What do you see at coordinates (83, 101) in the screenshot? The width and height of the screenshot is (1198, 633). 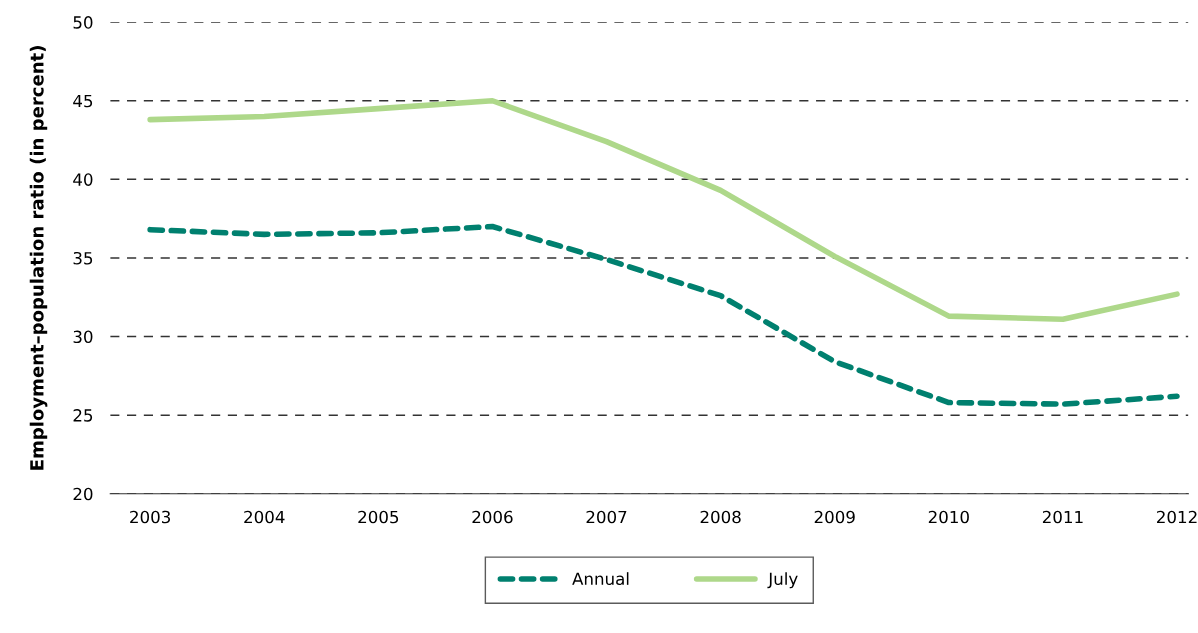 I see `y-tick-label: 45` at bounding box center [83, 101].